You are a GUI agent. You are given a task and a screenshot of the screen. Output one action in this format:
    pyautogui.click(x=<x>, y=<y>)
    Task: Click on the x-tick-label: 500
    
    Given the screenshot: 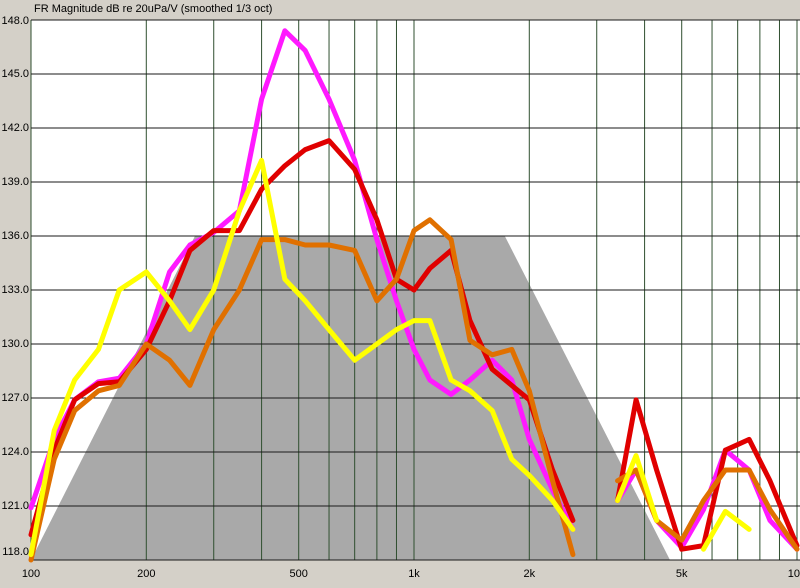 What is the action you would take?
    pyautogui.click(x=299, y=574)
    